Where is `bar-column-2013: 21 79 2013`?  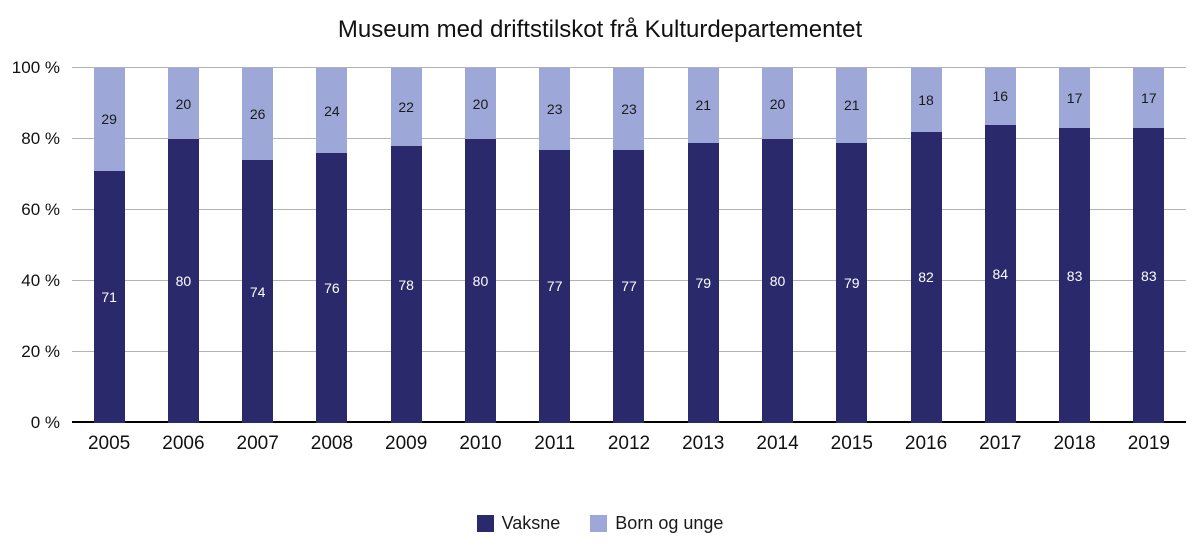
bar-column-2013: 21 79 2013 is located at coordinates (703, 261).